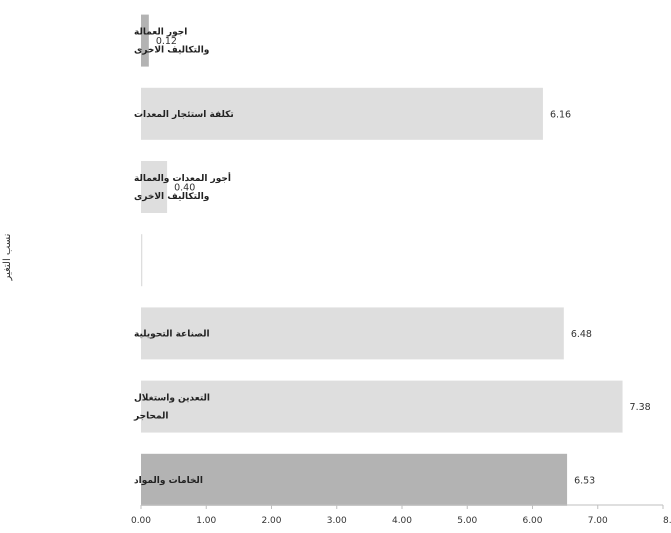 The width and height of the screenshot is (671, 533). I want to click on category-label-4-line-0: الصناعة التحويلية, so click(172, 334).